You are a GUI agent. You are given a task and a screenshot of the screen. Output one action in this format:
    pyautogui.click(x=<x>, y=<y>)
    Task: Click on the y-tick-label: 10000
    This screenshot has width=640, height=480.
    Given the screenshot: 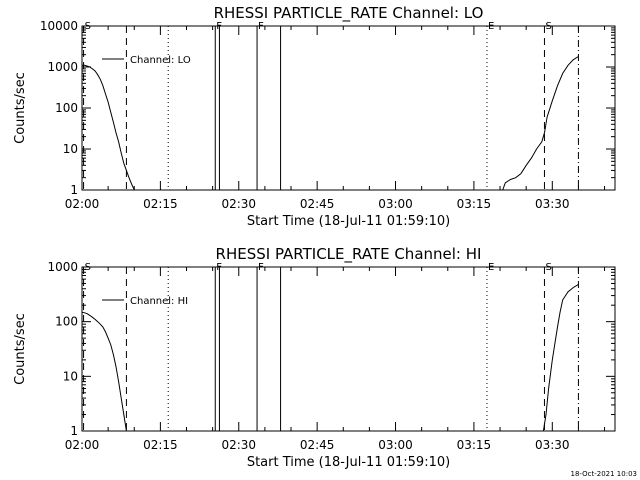 What is the action you would take?
    pyautogui.click(x=59, y=26)
    